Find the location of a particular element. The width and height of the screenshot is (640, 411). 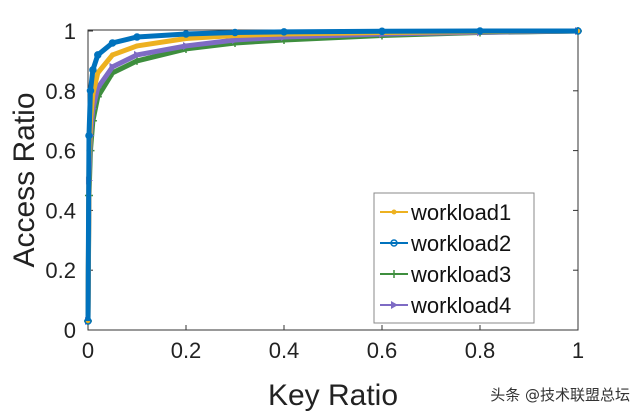

y-axis-label: Access Ratio is located at coordinates (24, 179).